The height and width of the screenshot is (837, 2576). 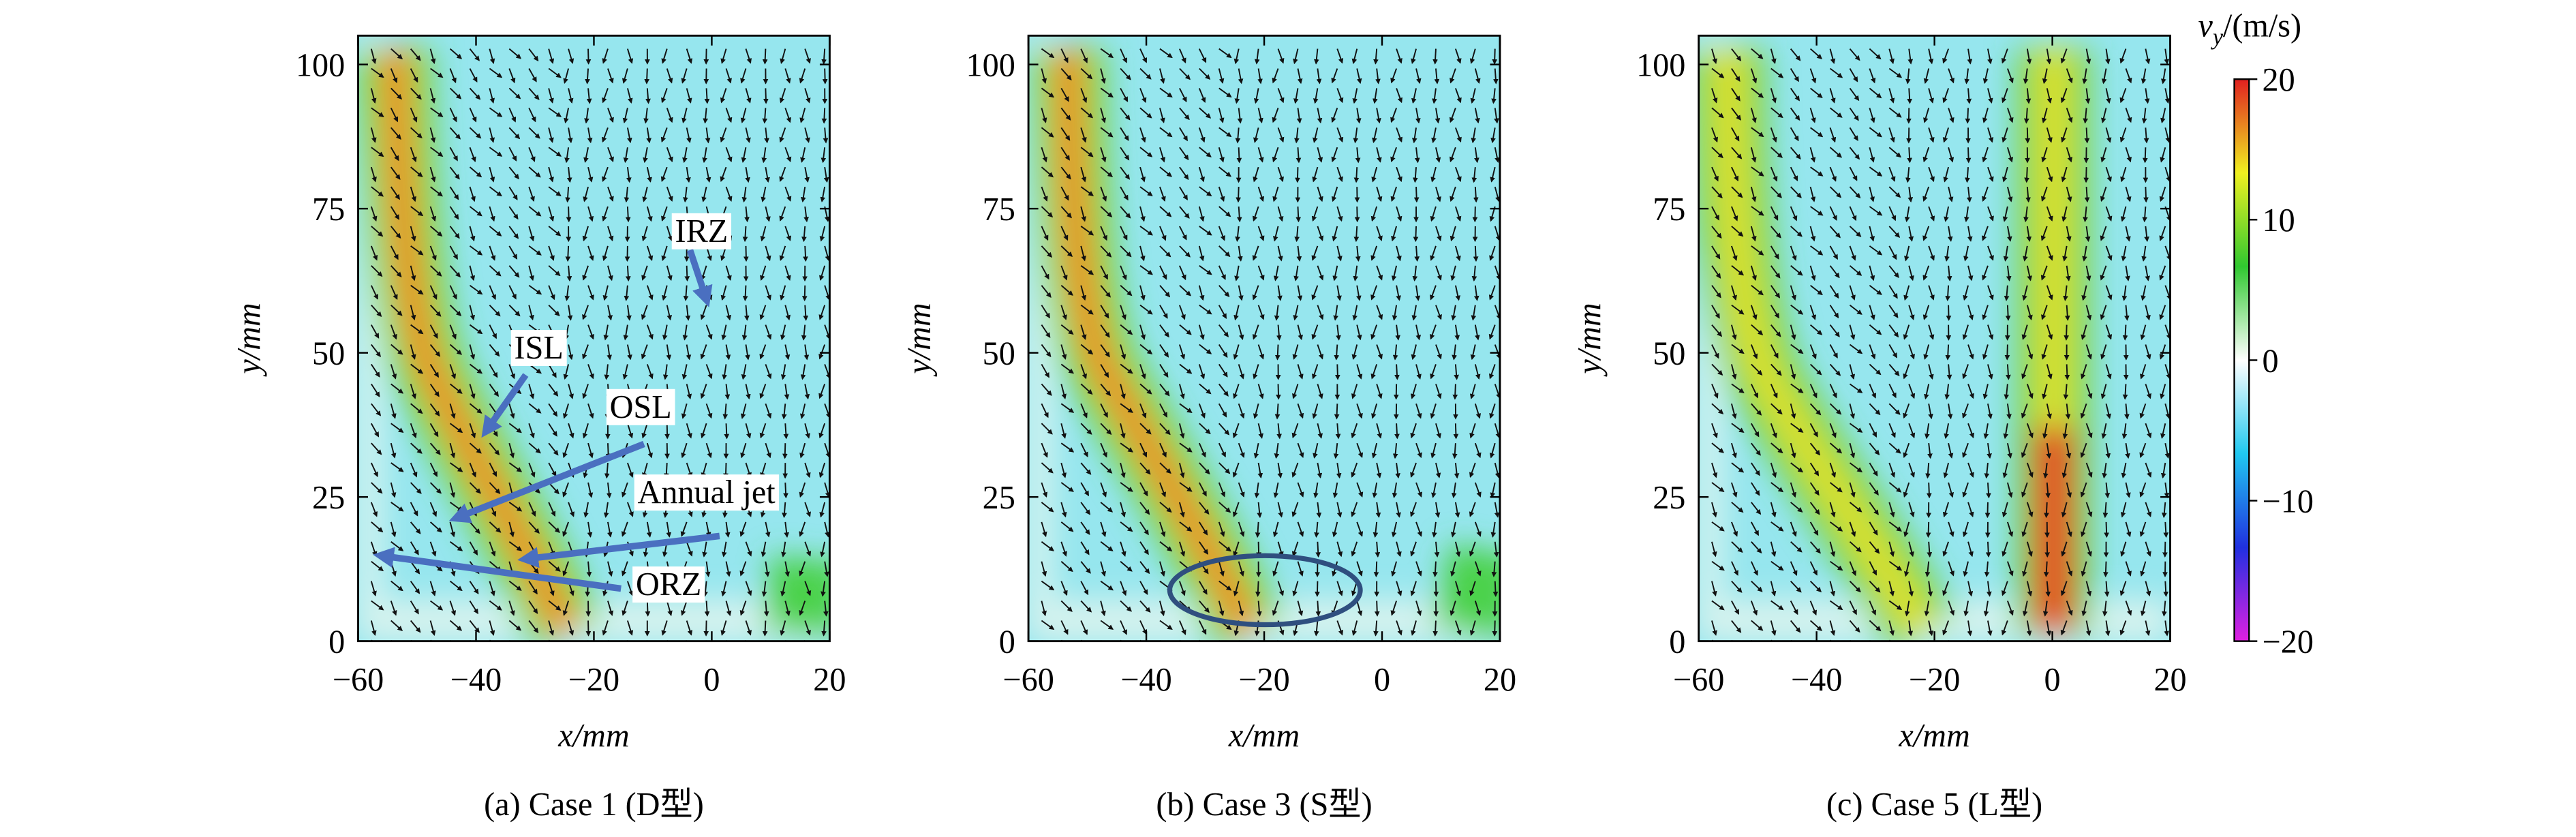 What do you see at coordinates (1264, 338) in the screenshot?
I see `field` at bounding box center [1264, 338].